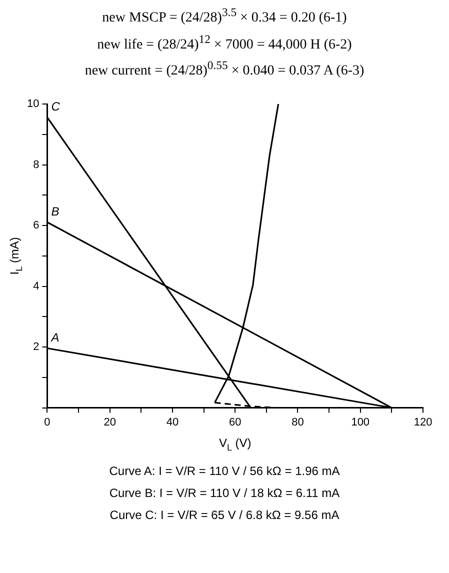  What do you see at coordinates (36, 226) in the screenshot?
I see `y-tick-label: 6` at bounding box center [36, 226].